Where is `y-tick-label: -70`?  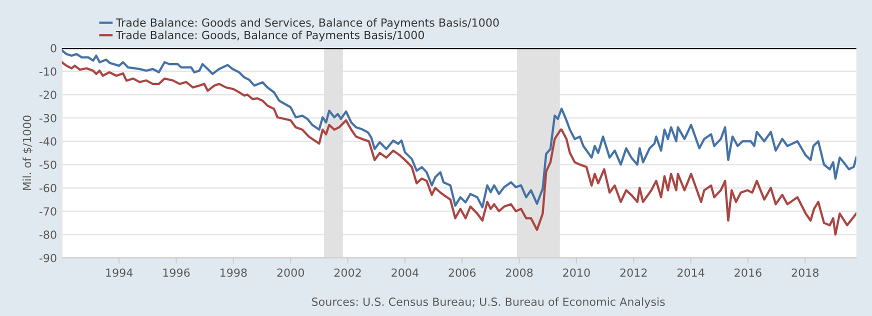
y-tick-label: -70 is located at coordinates (47, 211).